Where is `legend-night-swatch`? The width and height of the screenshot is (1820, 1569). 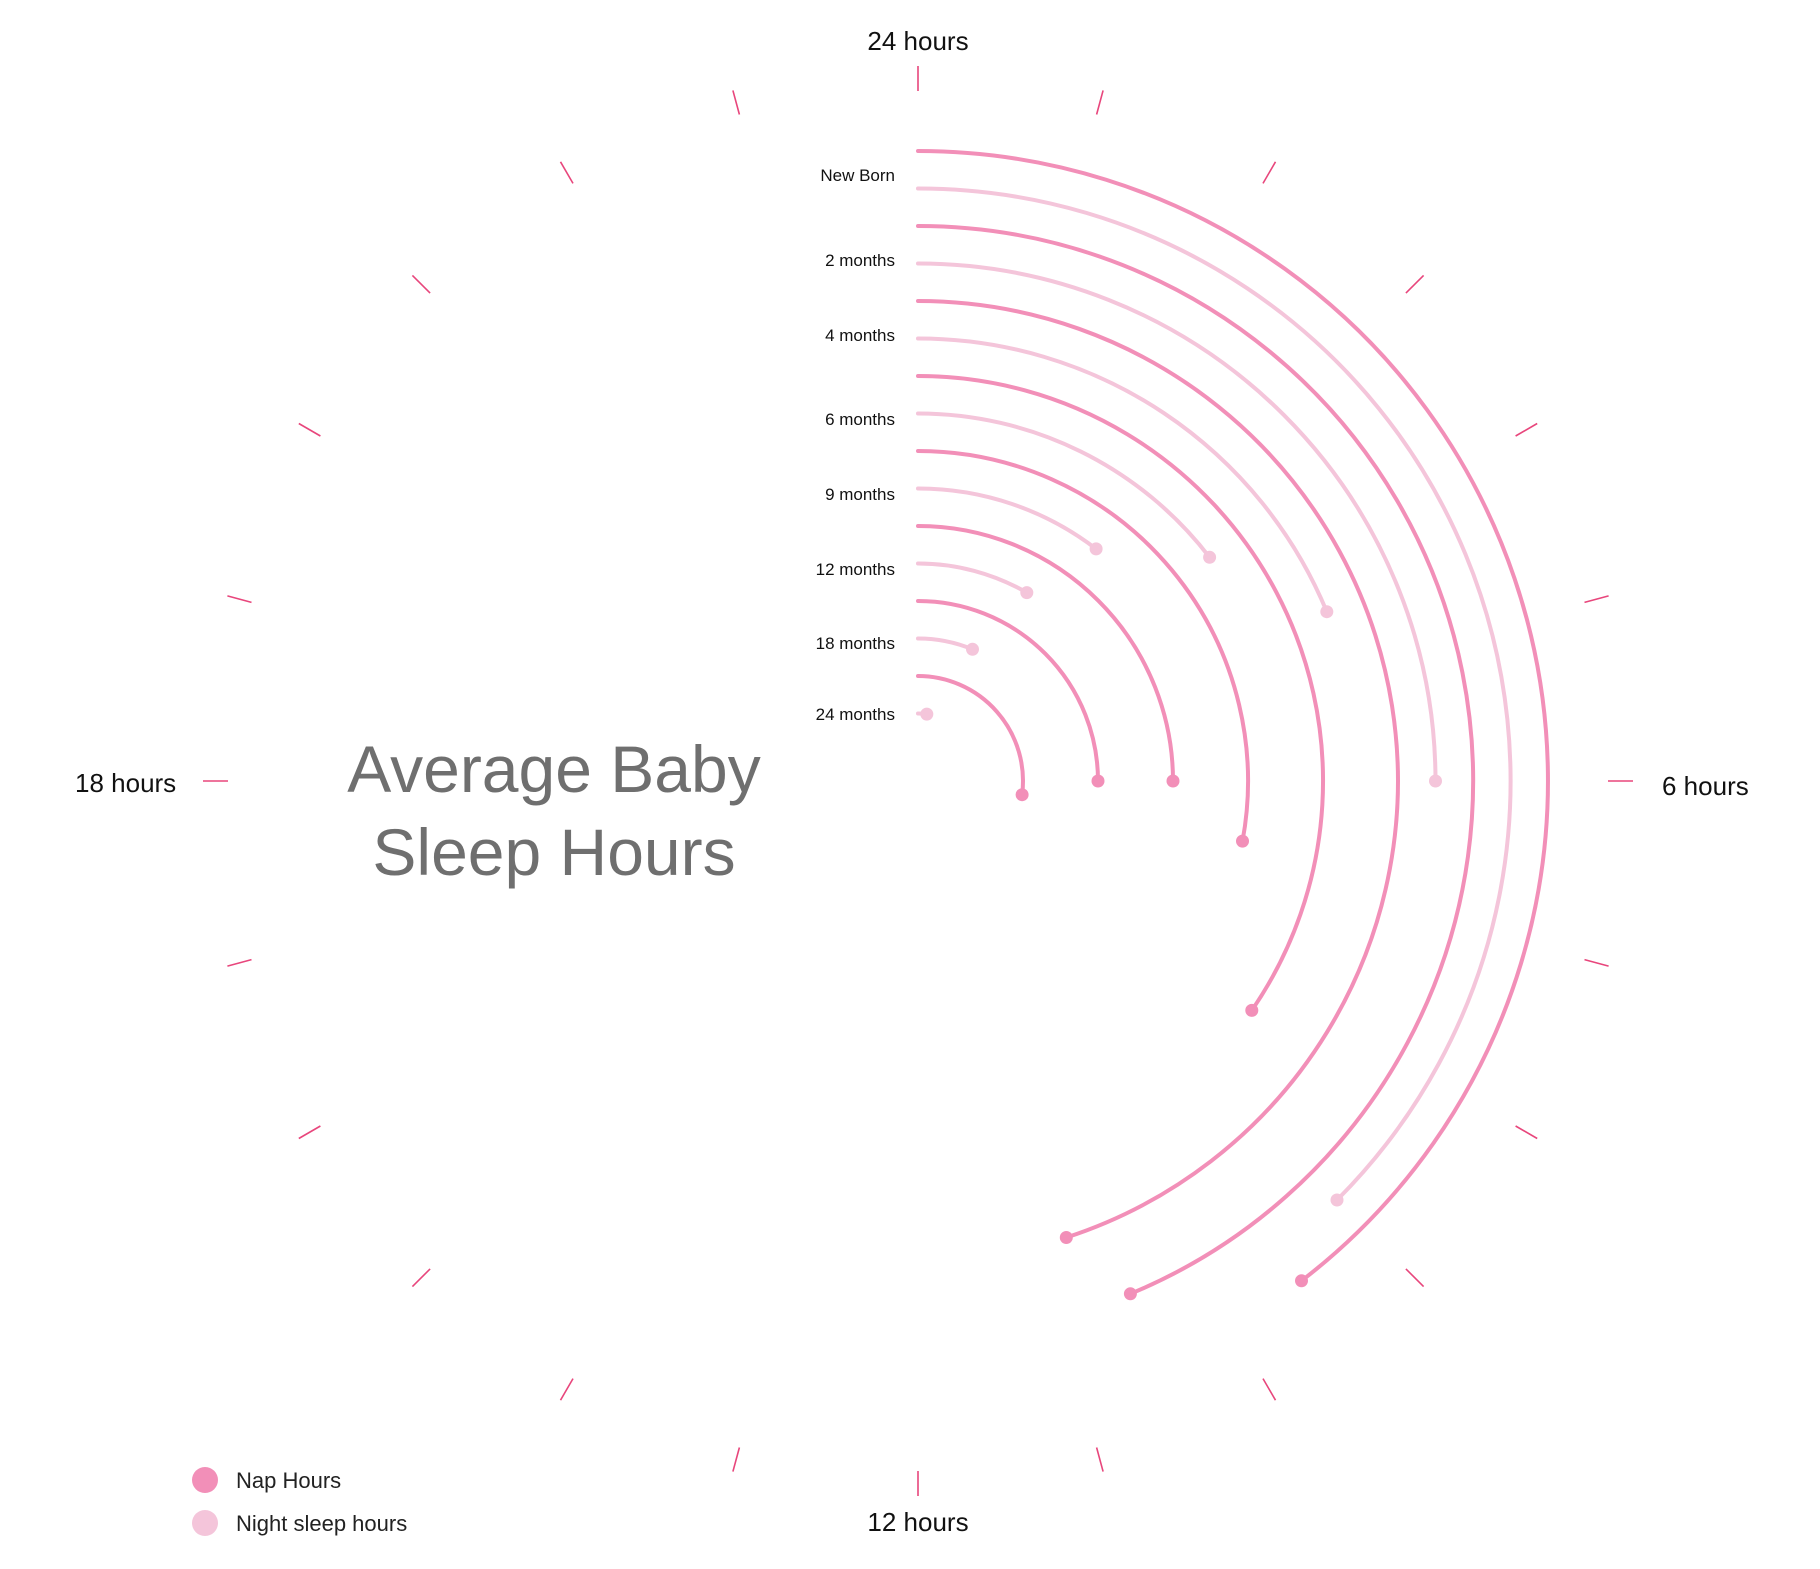 legend-night-swatch is located at coordinates (205, 1523).